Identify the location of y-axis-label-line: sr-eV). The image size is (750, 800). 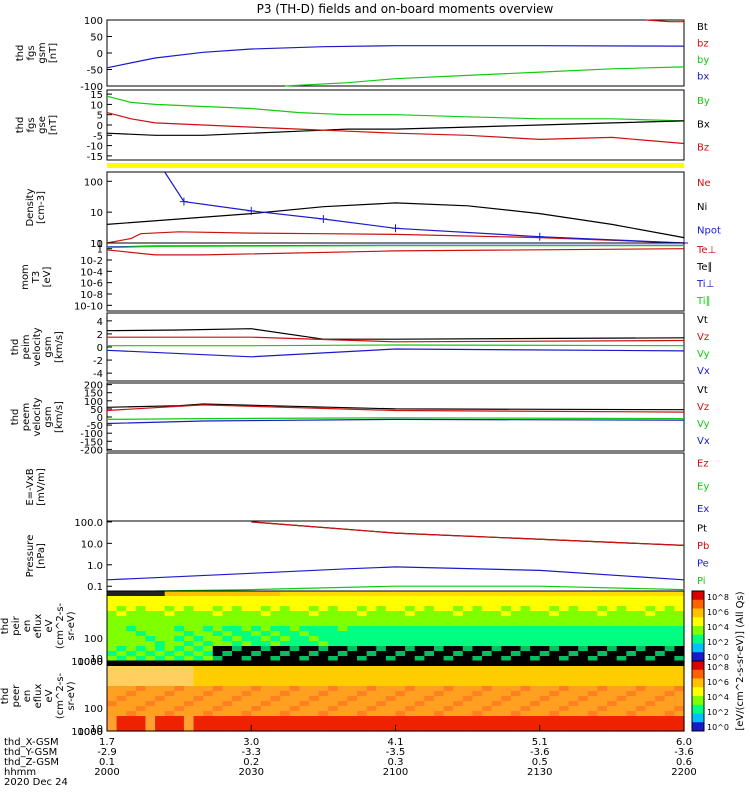
(71, 625).